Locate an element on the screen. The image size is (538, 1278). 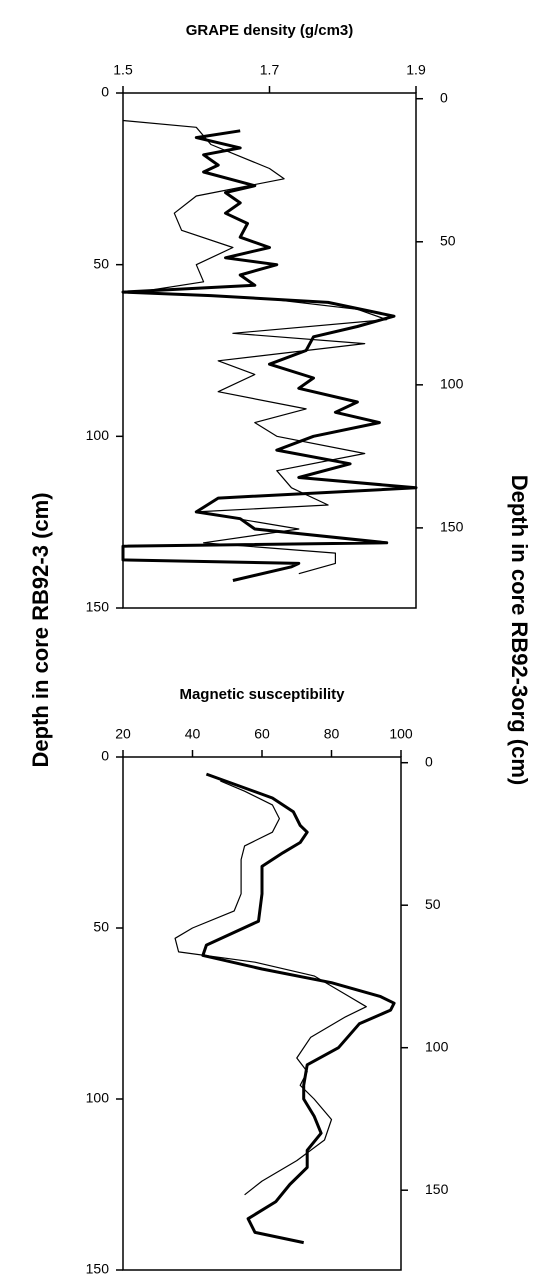
chart-title: Magnetic susceptibility is located at coordinates (262, 694).